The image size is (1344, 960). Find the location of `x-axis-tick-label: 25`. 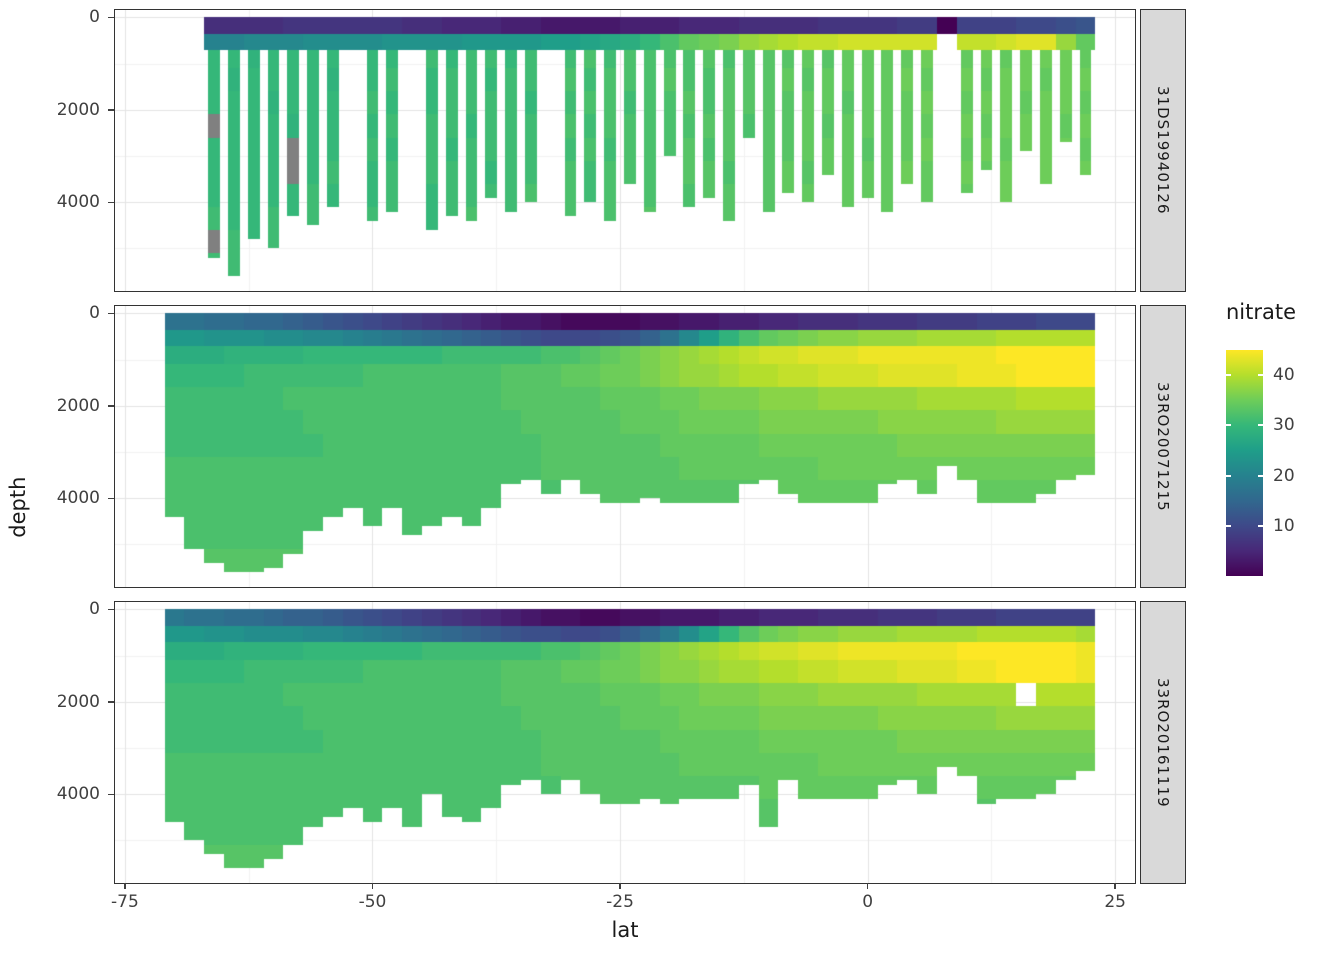

x-axis-tick-label: 25 is located at coordinates (1115, 902).